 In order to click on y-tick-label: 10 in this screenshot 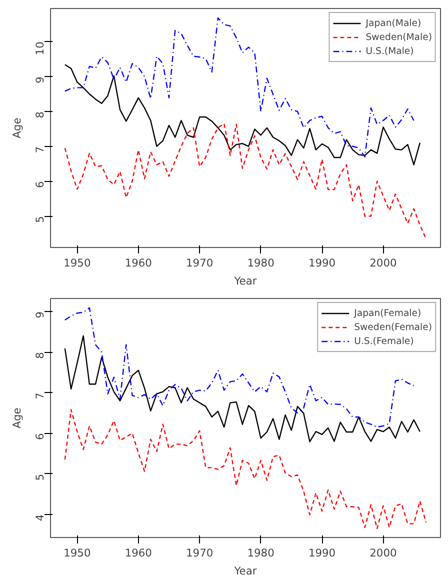, I will do `click(40, 48)`.